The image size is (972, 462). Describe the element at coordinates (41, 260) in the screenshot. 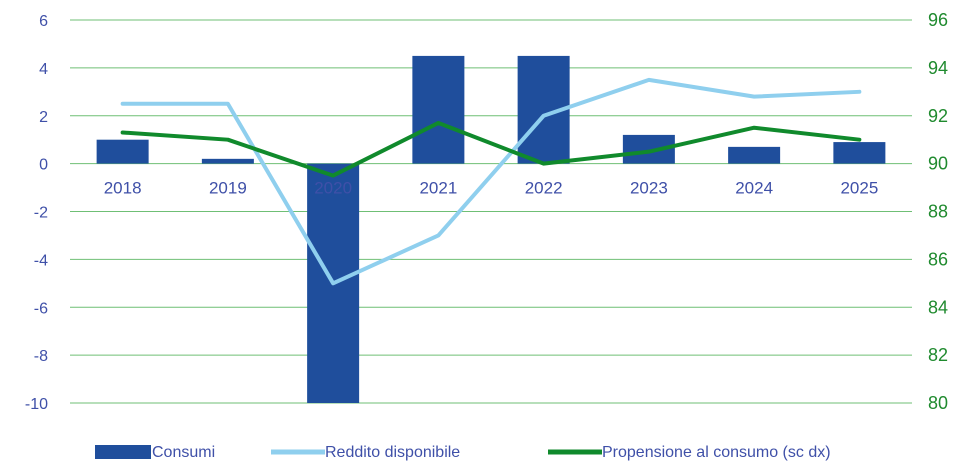

I see `left-tick-label: -4` at that location.